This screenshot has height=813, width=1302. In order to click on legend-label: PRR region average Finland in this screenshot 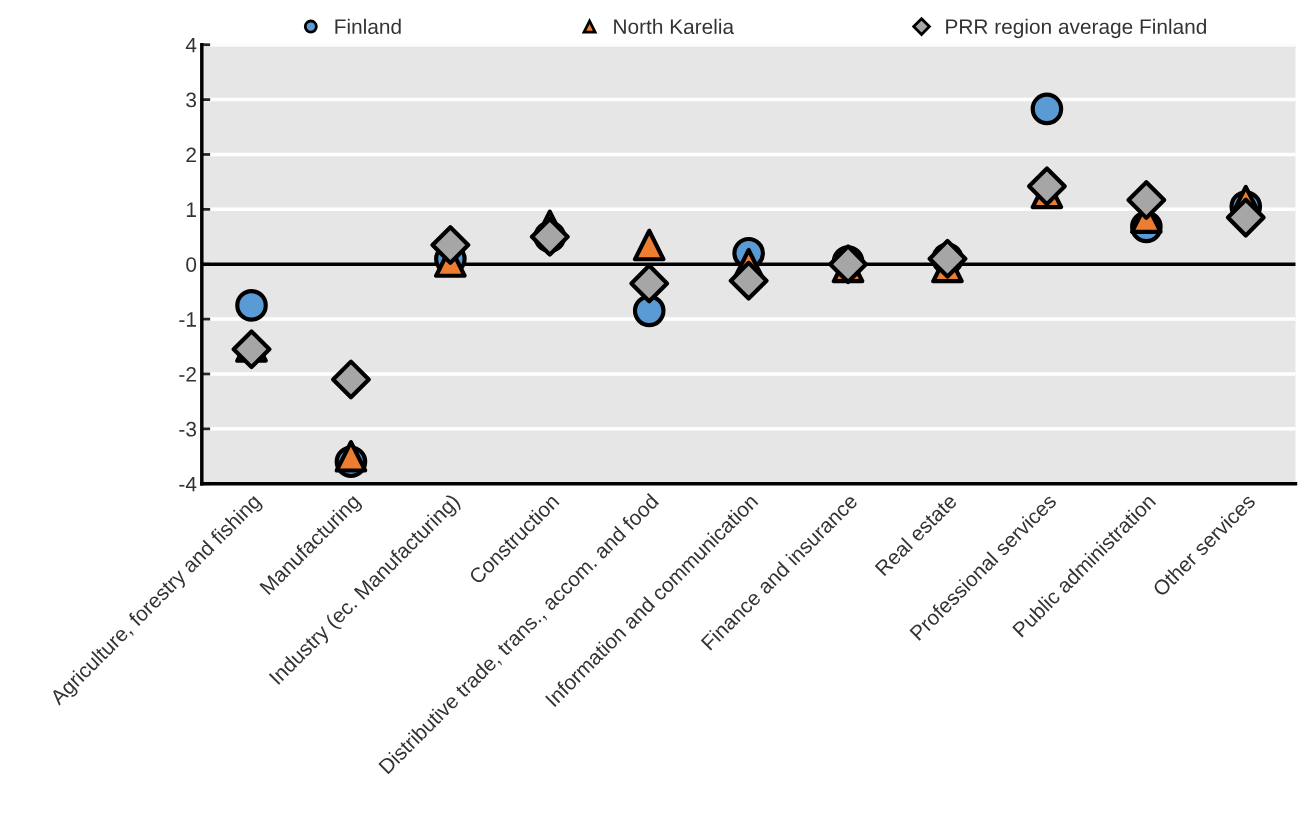, I will do `click(1076, 28)`.